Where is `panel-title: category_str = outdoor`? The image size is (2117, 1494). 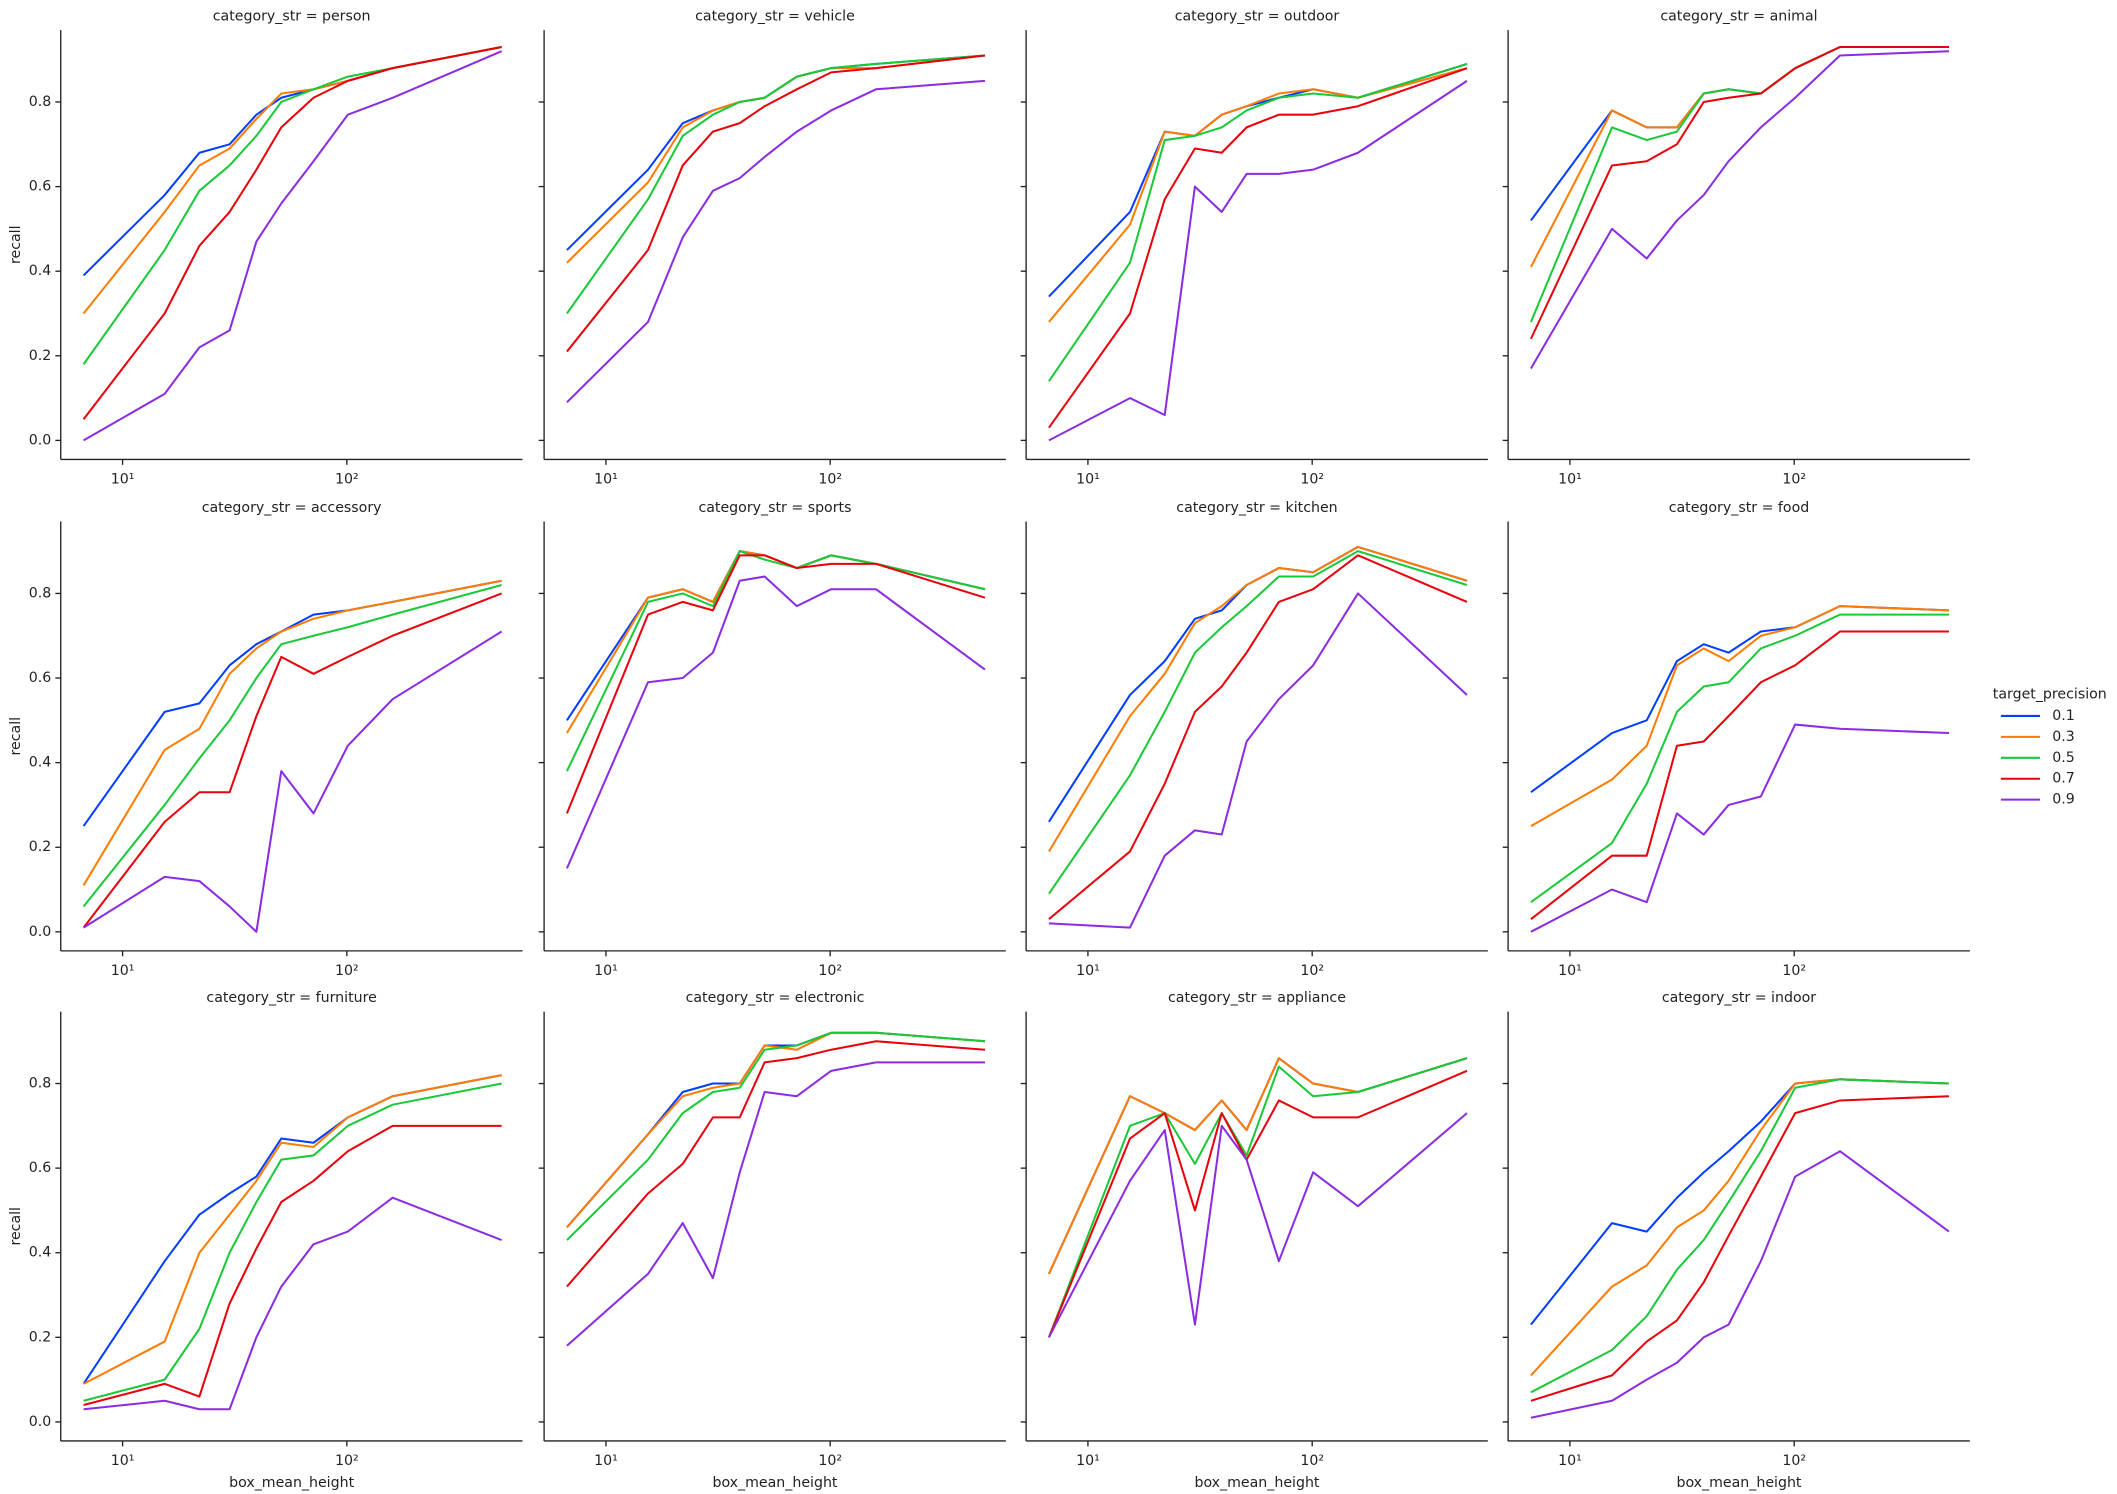
panel-title: category_str = outdoor is located at coordinates (1257, 17).